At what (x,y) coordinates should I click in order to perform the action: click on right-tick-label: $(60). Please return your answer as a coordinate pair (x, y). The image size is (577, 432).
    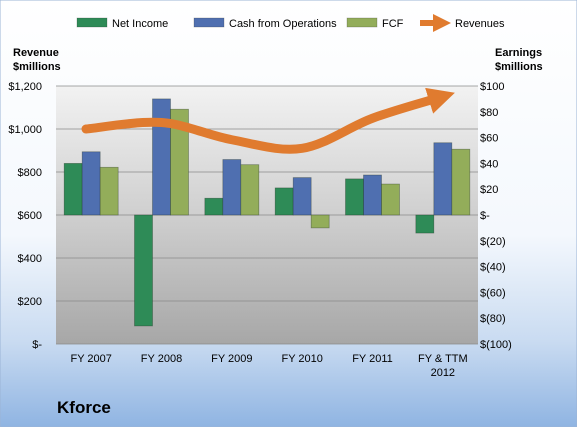
    Looking at the image, I should click on (493, 293).